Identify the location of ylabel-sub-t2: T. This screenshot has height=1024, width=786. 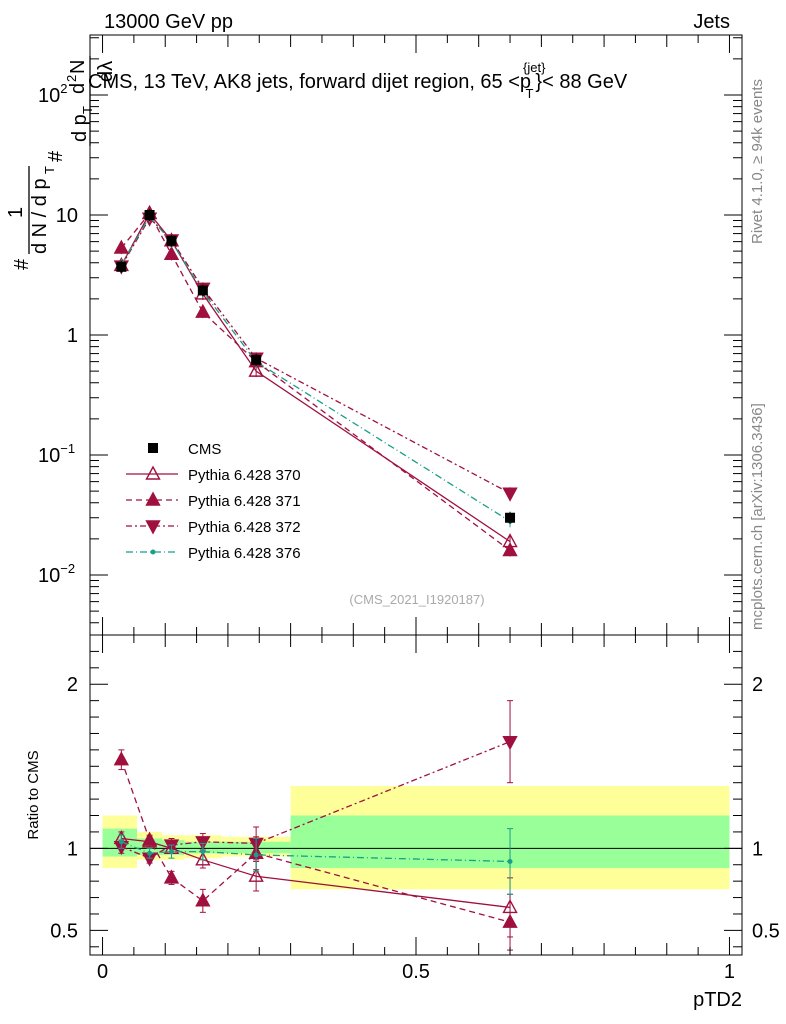
(87, 110).